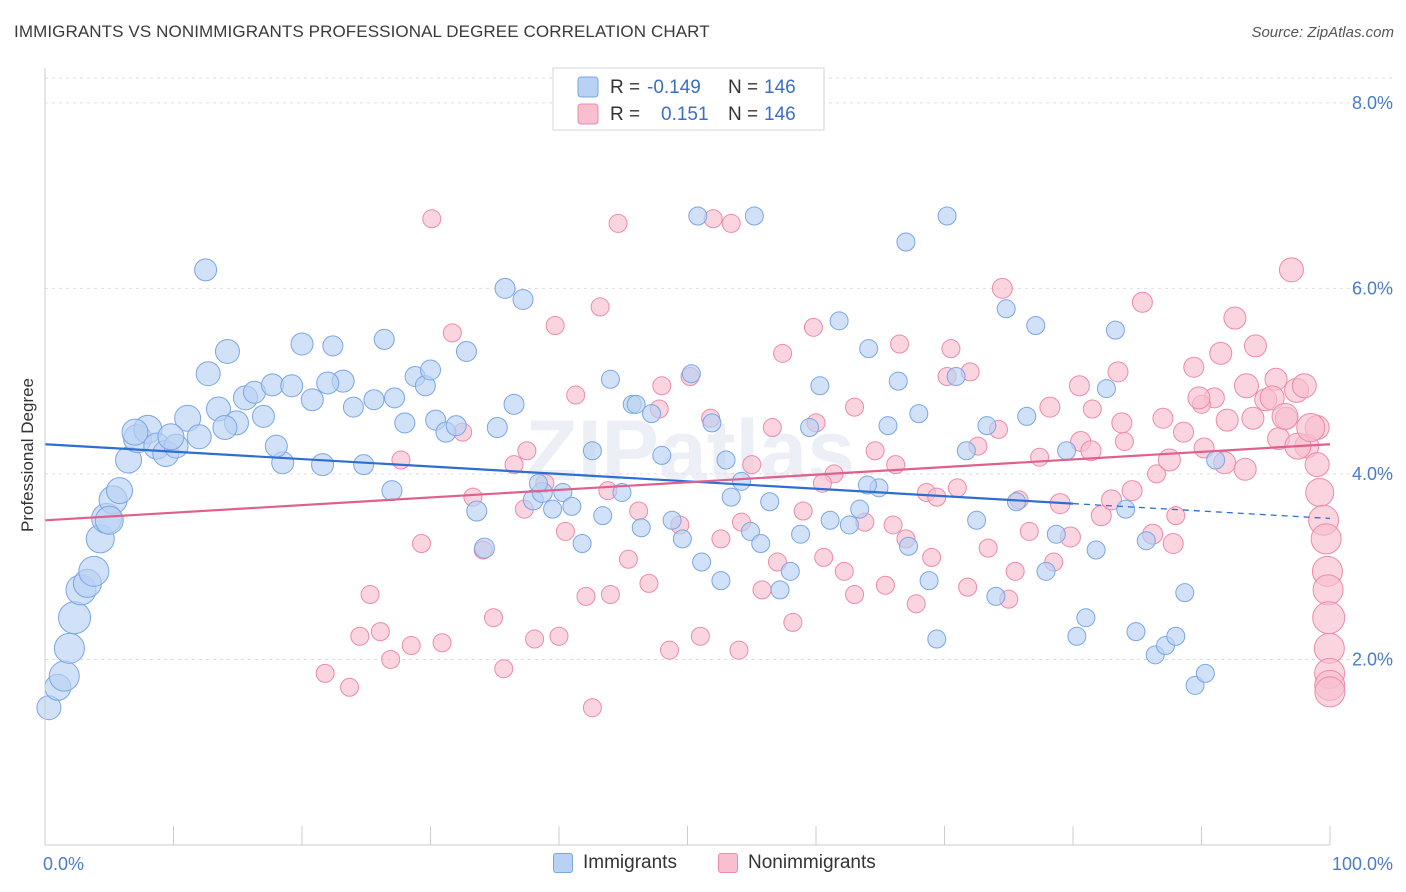 The height and width of the screenshot is (892, 1406). What do you see at coordinates (728, 863) in the screenshot?
I see `legend-swatch-nonimmigrants` at bounding box center [728, 863].